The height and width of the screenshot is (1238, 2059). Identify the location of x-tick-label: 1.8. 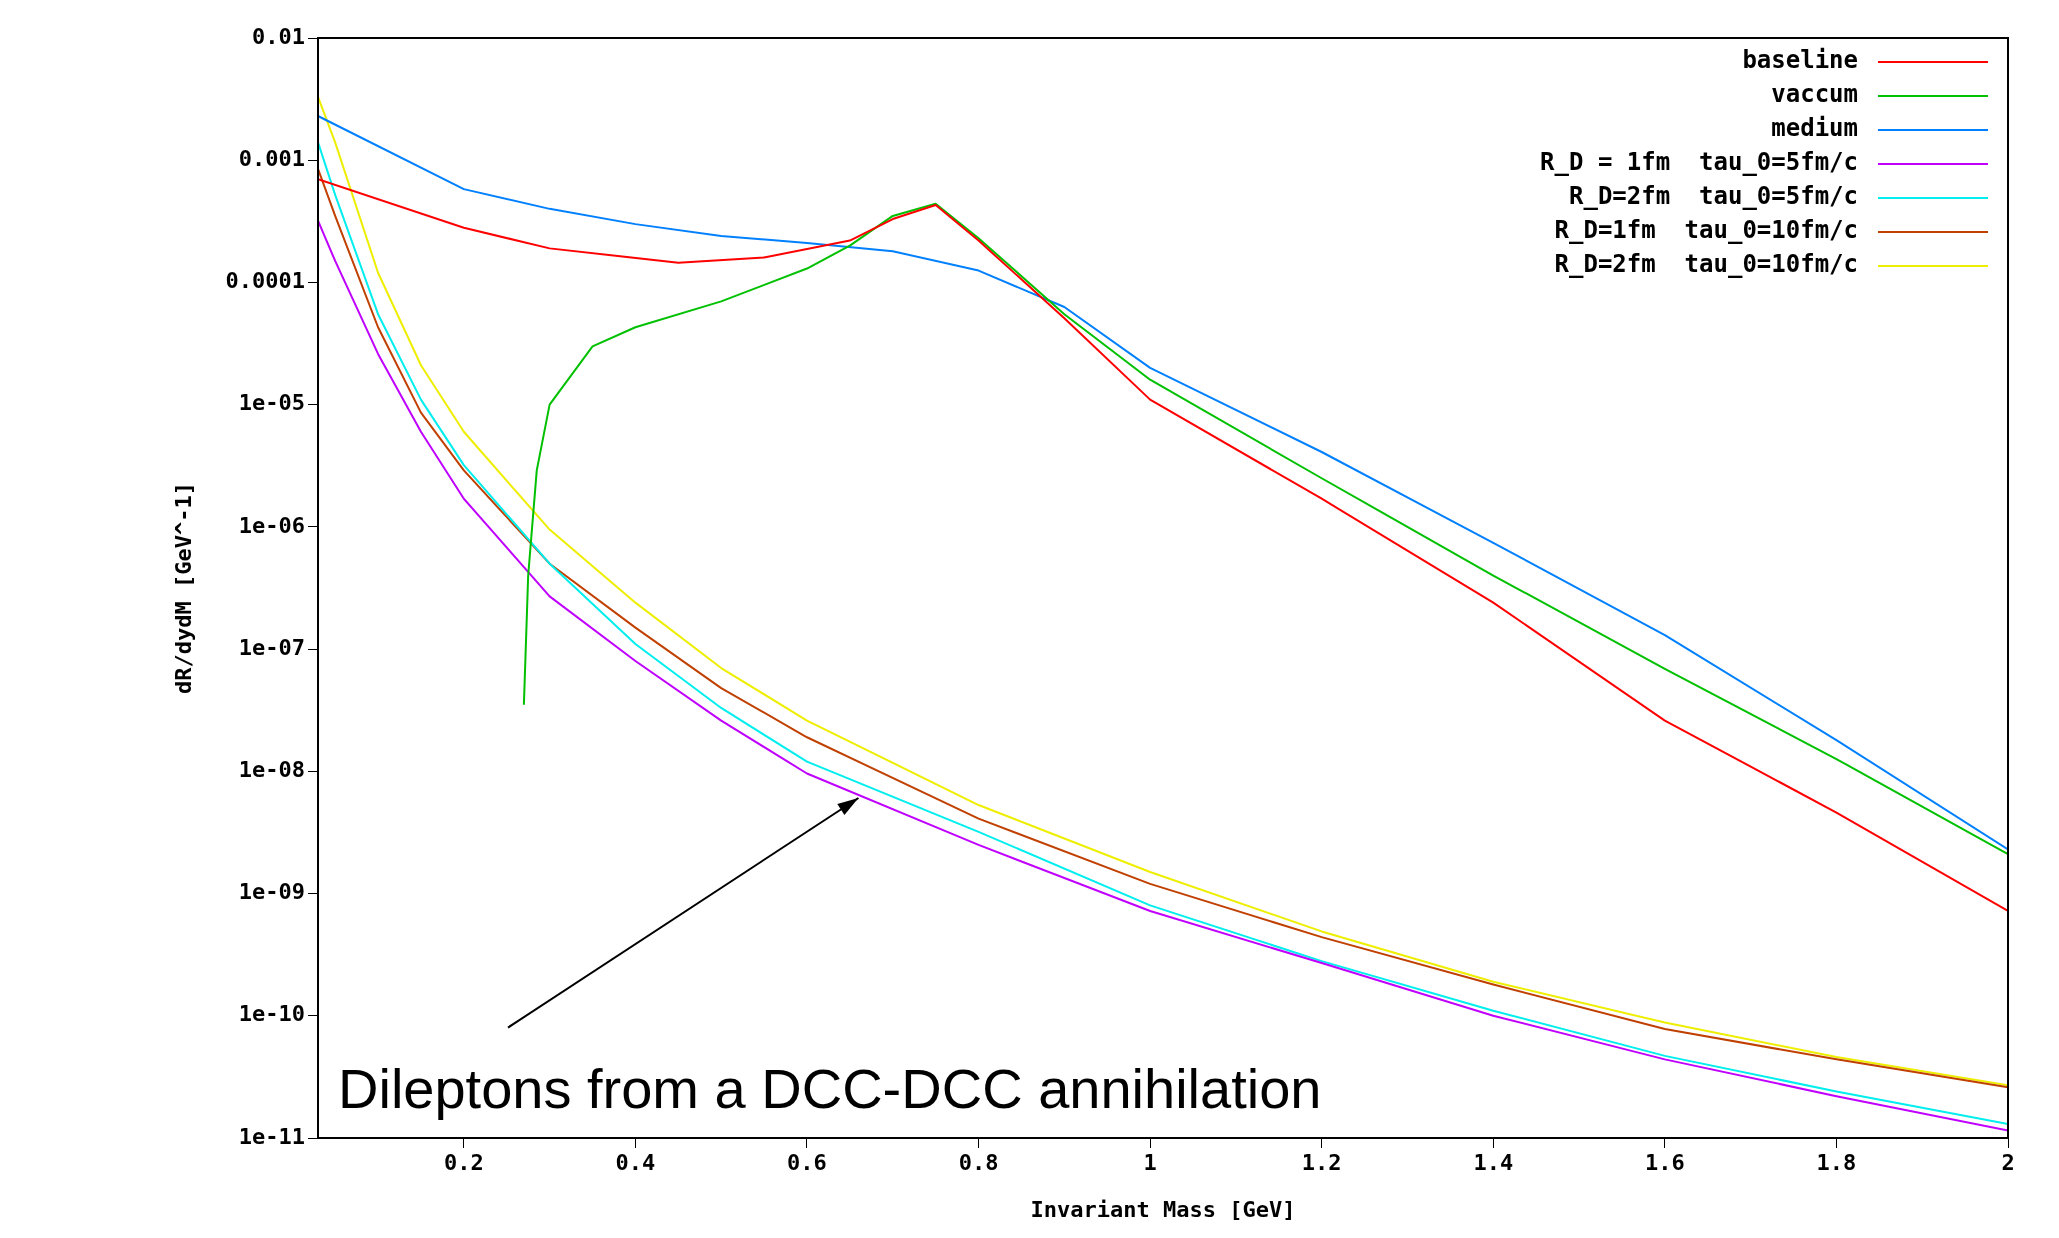
(1836, 1162).